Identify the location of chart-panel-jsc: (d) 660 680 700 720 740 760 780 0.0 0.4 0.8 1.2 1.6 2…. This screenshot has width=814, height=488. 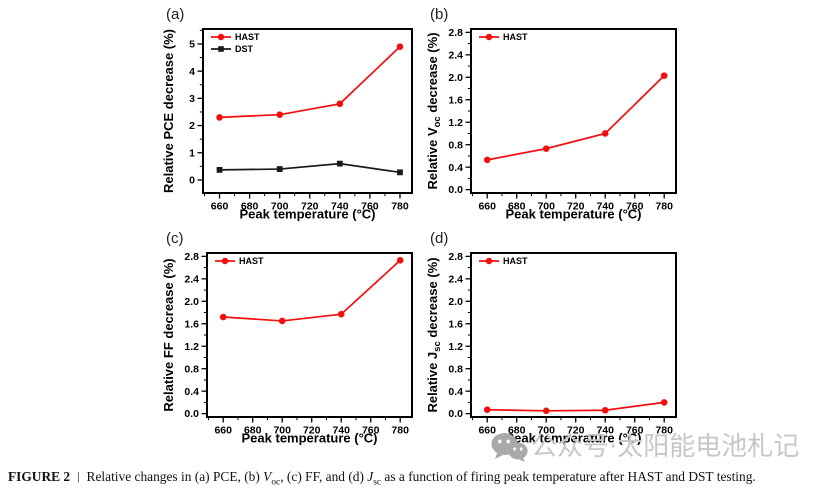
(555, 338).